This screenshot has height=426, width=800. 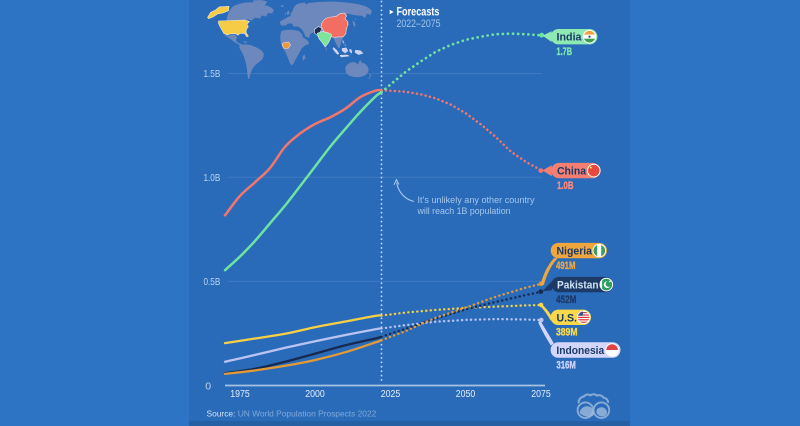 What do you see at coordinates (212, 282) in the screenshot?
I see `svg-text: 0.5B` at bounding box center [212, 282].